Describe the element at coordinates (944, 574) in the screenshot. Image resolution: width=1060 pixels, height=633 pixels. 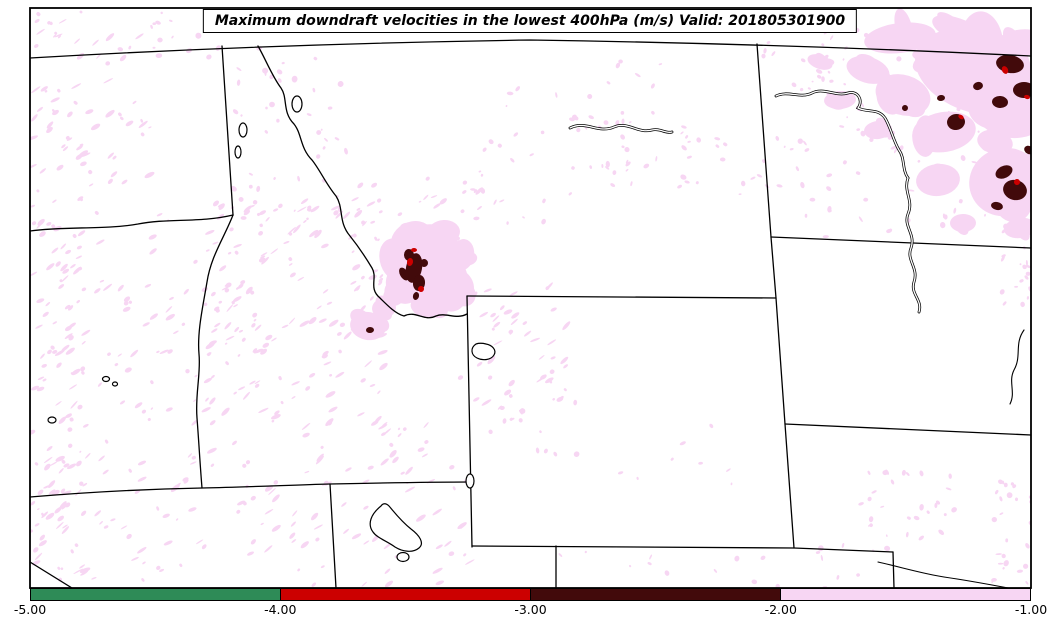
I see `river-platte` at that location.